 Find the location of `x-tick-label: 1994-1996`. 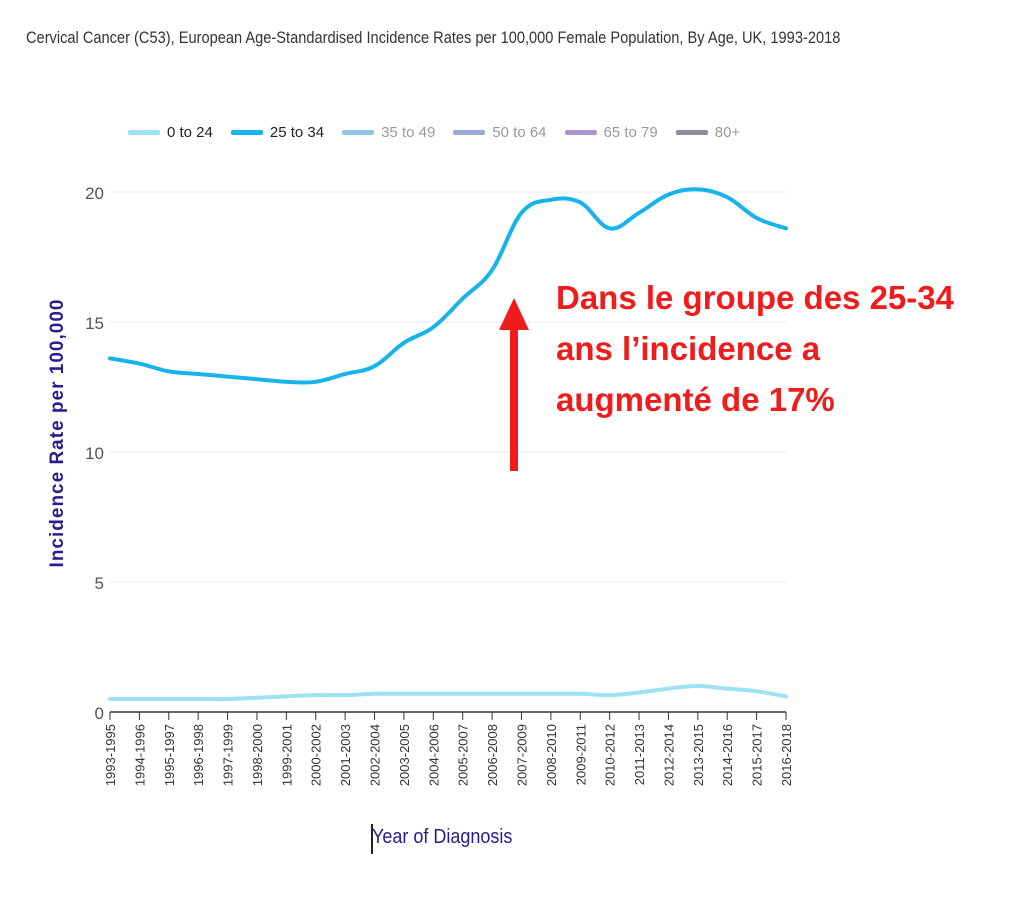

x-tick-label: 1994-1996 is located at coordinates (139, 755).